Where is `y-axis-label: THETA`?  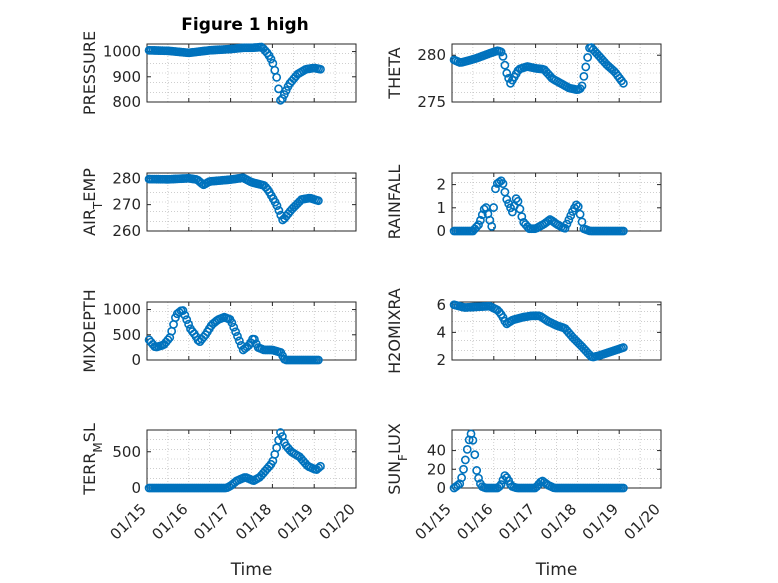 y-axis-label: THETA is located at coordinates (394, 73).